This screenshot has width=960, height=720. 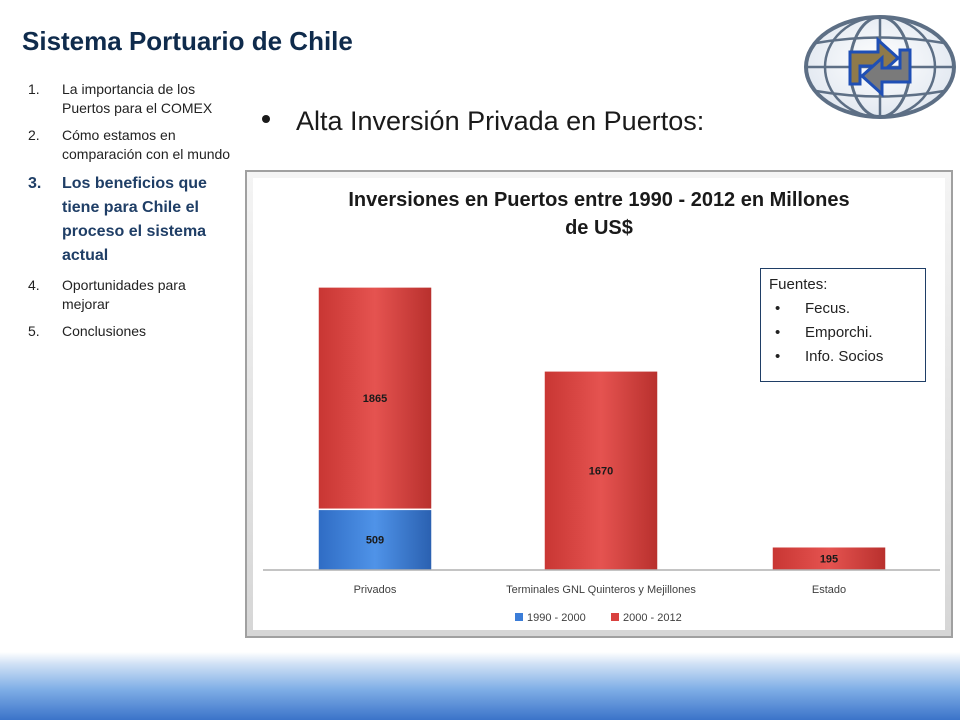 What do you see at coordinates (34, 331) in the screenshot?
I see `agenda-item-number: 5.` at bounding box center [34, 331].